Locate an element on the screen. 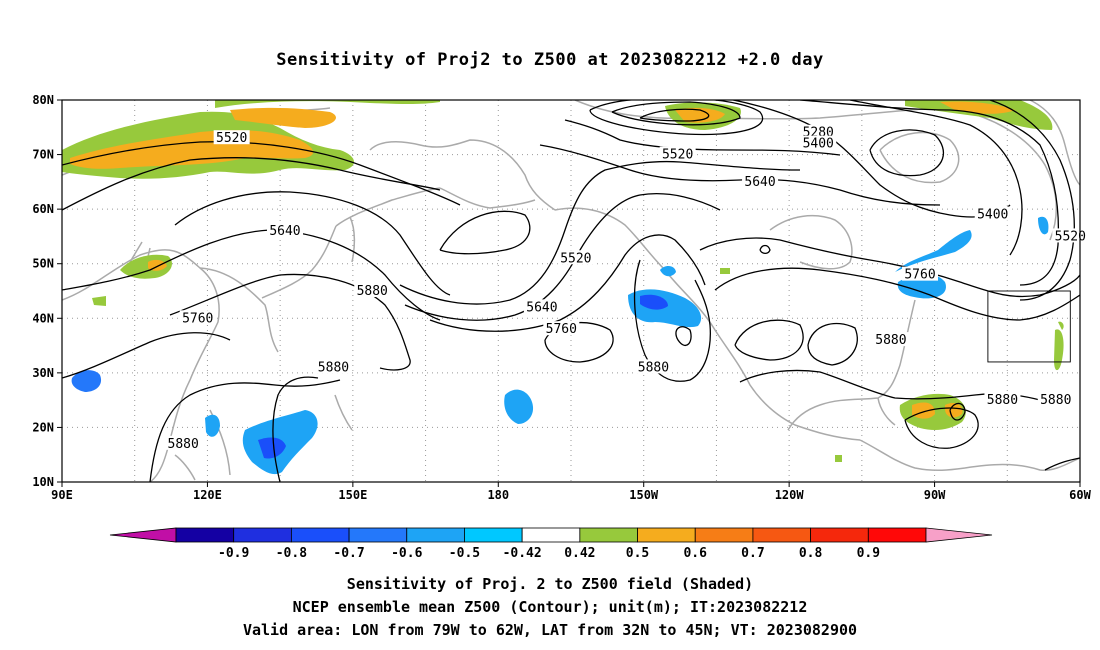 The width and height of the screenshot is (1100, 650). colorbar-label: 0.6 is located at coordinates (695, 553).